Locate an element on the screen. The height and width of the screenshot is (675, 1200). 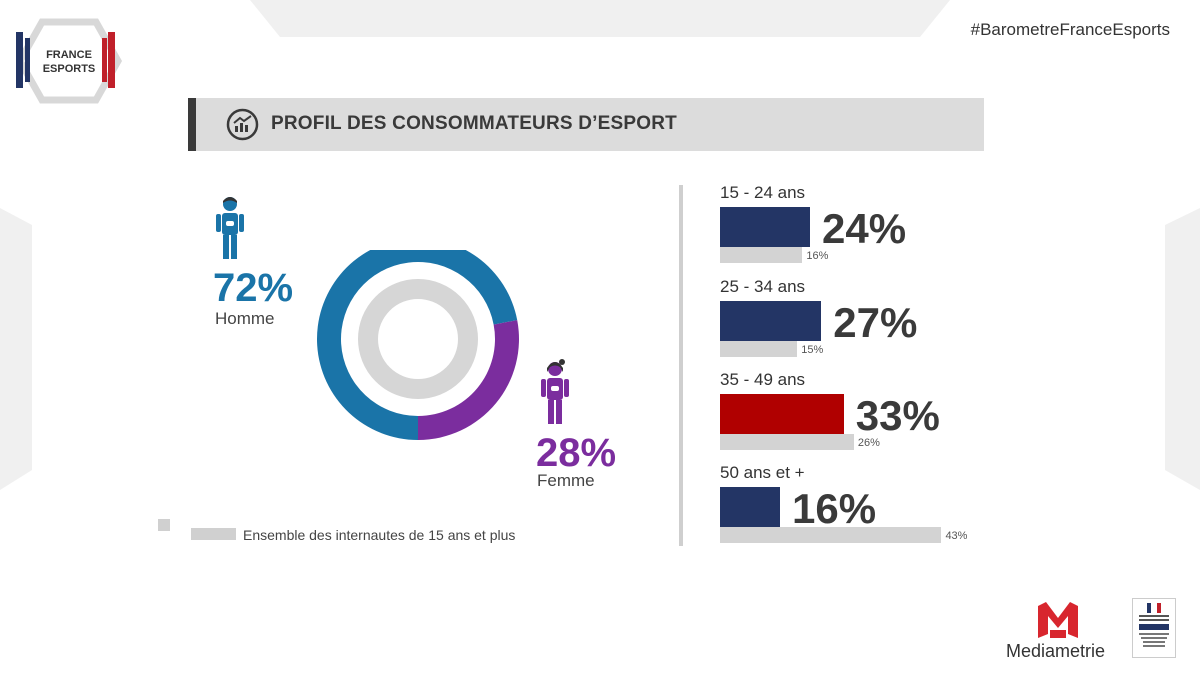
vertical-divider is located at coordinates (681, 365).